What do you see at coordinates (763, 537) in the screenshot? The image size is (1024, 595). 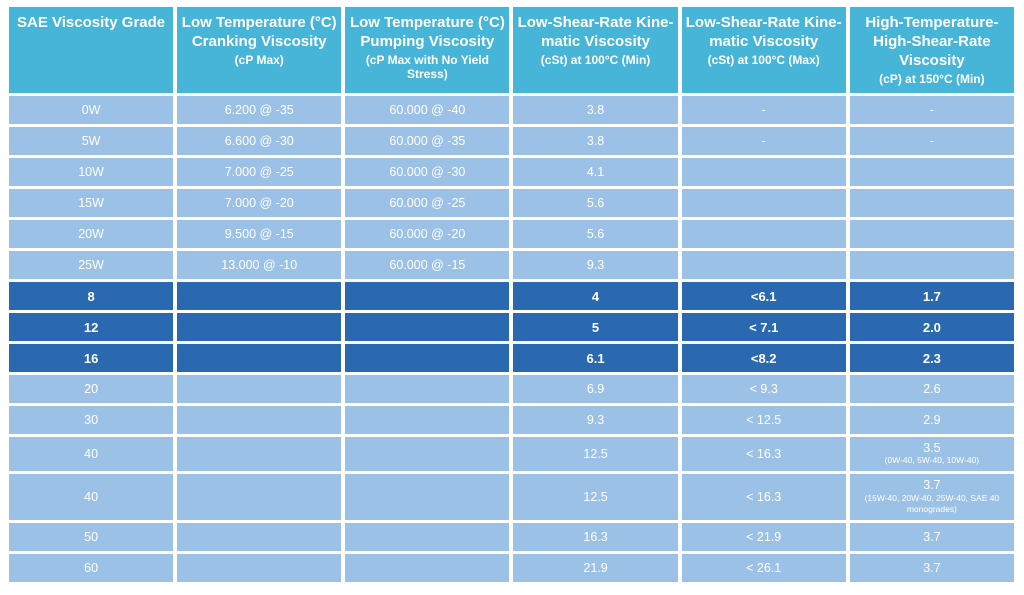 I see `cell-kv100_max: < 21.9` at bounding box center [763, 537].